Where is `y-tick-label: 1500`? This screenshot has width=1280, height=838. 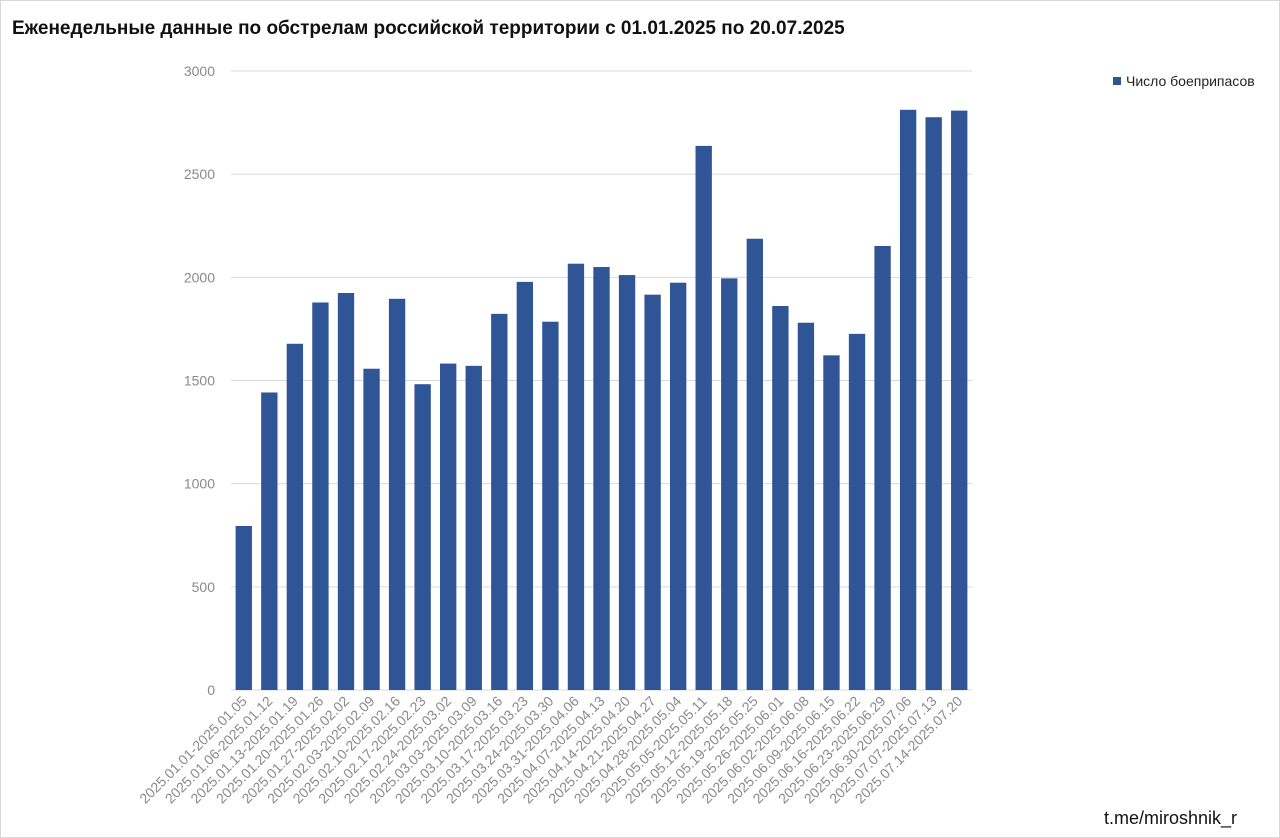
y-tick-label: 1500 is located at coordinates (199, 381).